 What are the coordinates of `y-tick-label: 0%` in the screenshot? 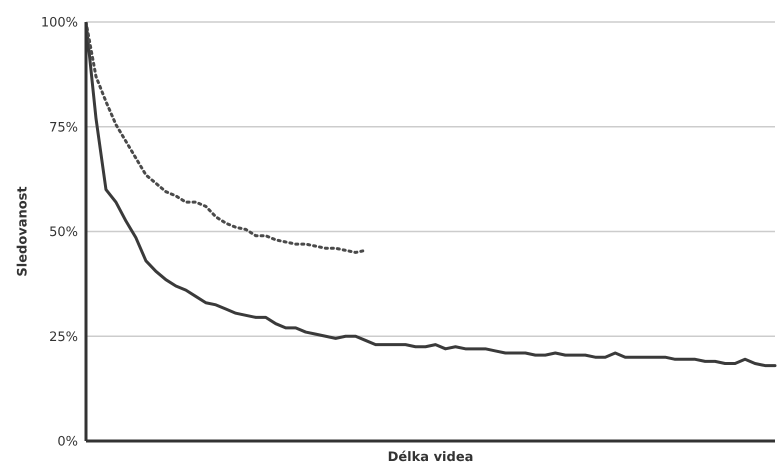 It's located at (67, 442).